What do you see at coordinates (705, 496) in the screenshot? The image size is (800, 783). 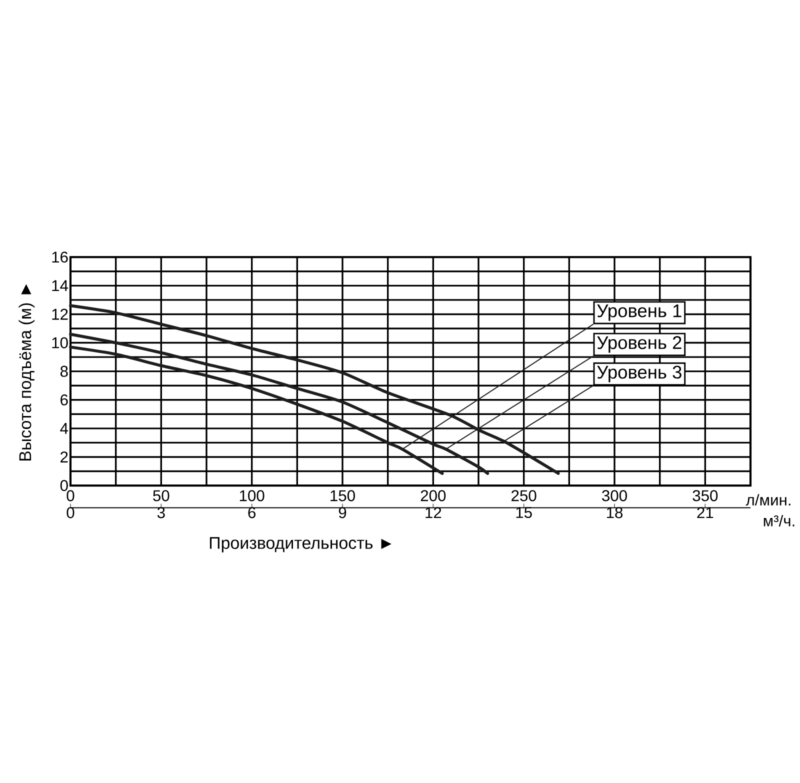 I see `x-tick-label: 350` at bounding box center [705, 496].